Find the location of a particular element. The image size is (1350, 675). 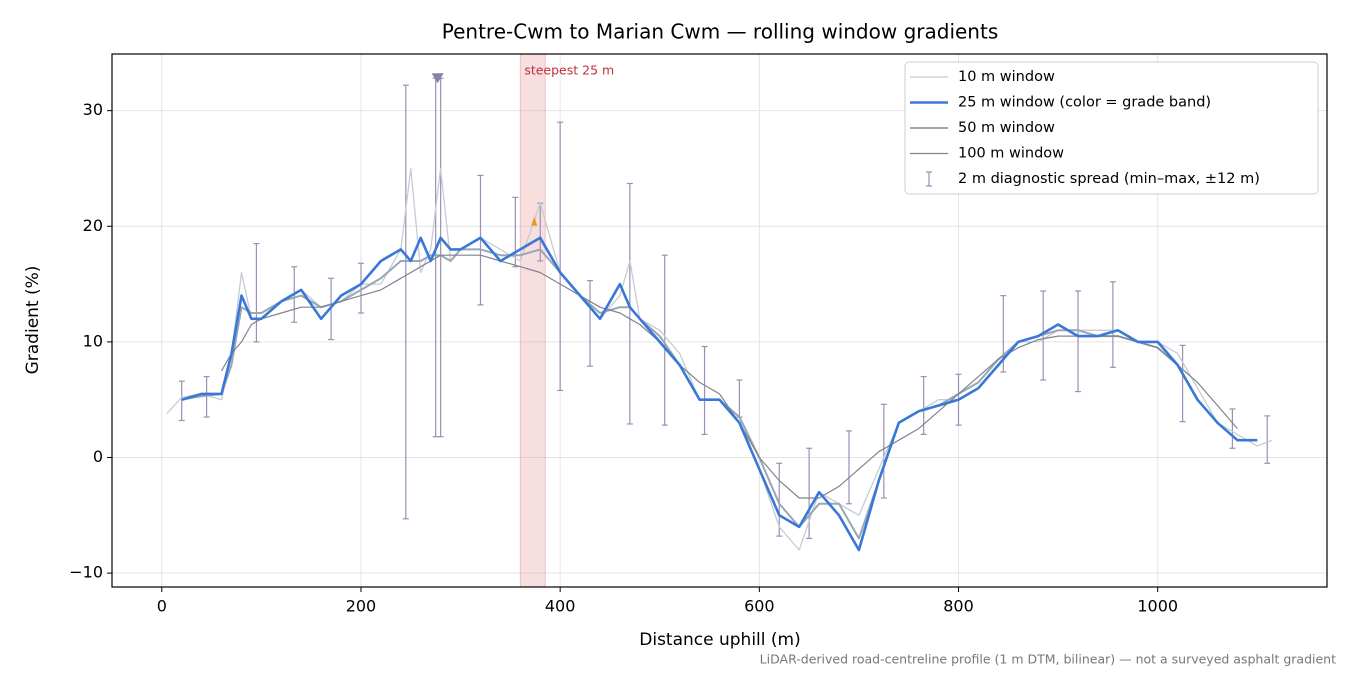

legend-label: 100 m window is located at coordinates (1011, 154).